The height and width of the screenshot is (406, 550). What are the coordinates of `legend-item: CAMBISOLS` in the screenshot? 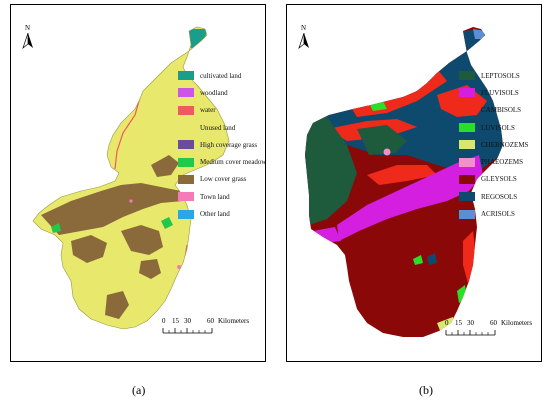 It's located at (504, 110).